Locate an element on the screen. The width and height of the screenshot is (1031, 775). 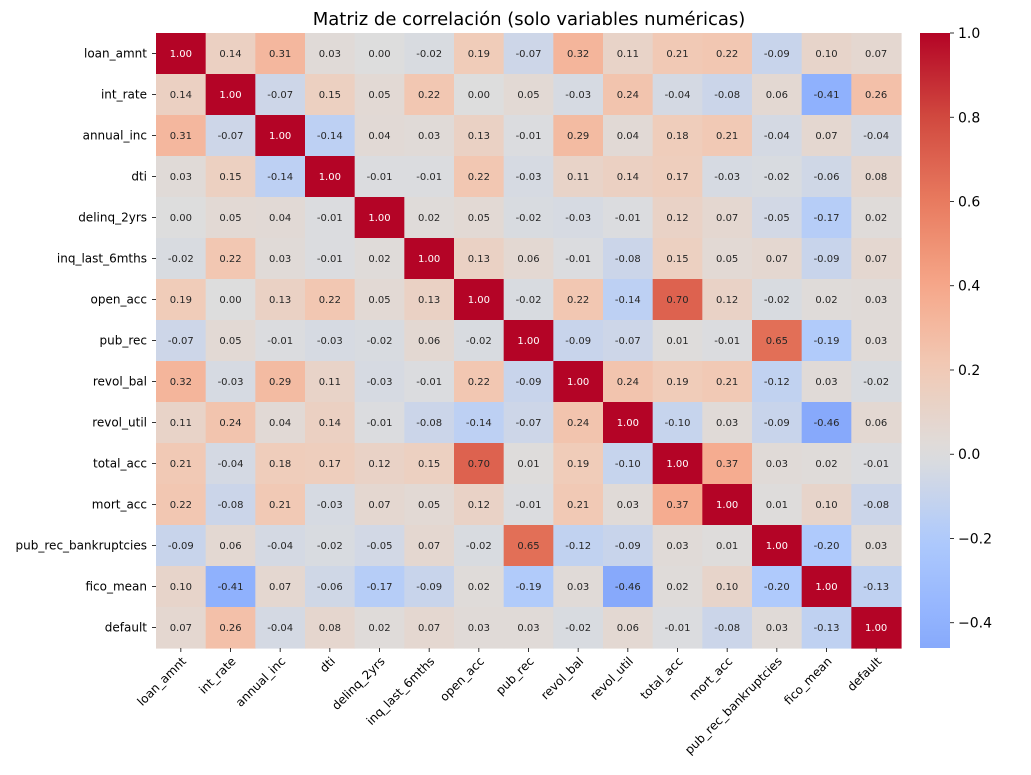
heatmap-cell-label: 0.24 is located at coordinates (628, 382).